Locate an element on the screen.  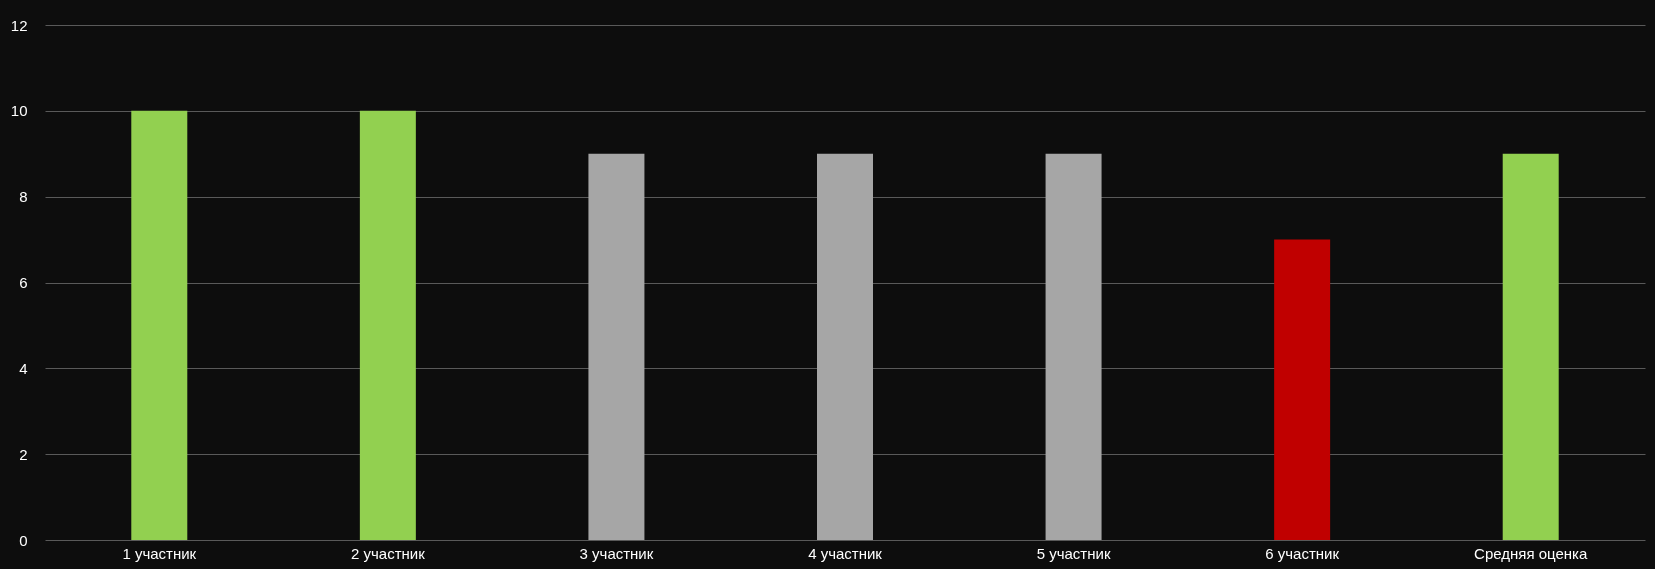
x-tick-label: Средняя оценка is located at coordinates (1531, 553).